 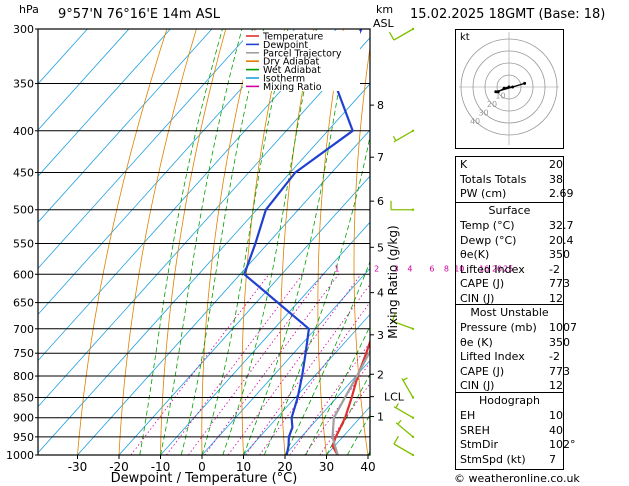 What do you see at coordinates (202, 467) in the screenshot?
I see `temperature-tick-label: 0` at bounding box center [202, 467].